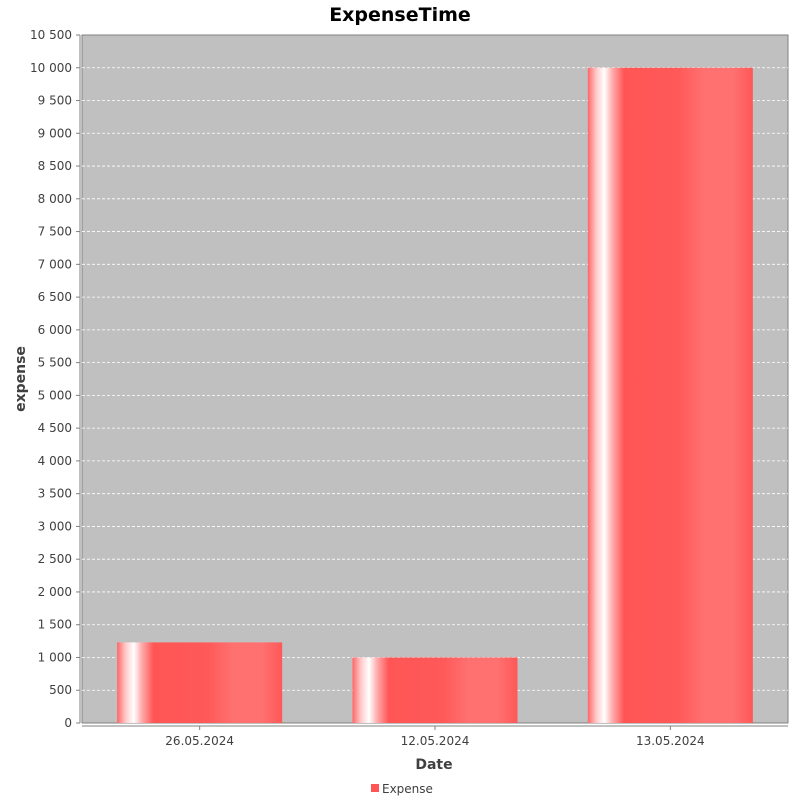 The height and width of the screenshot is (800, 800). I want to click on y-tick-label: 4 500, so click(55, 428).